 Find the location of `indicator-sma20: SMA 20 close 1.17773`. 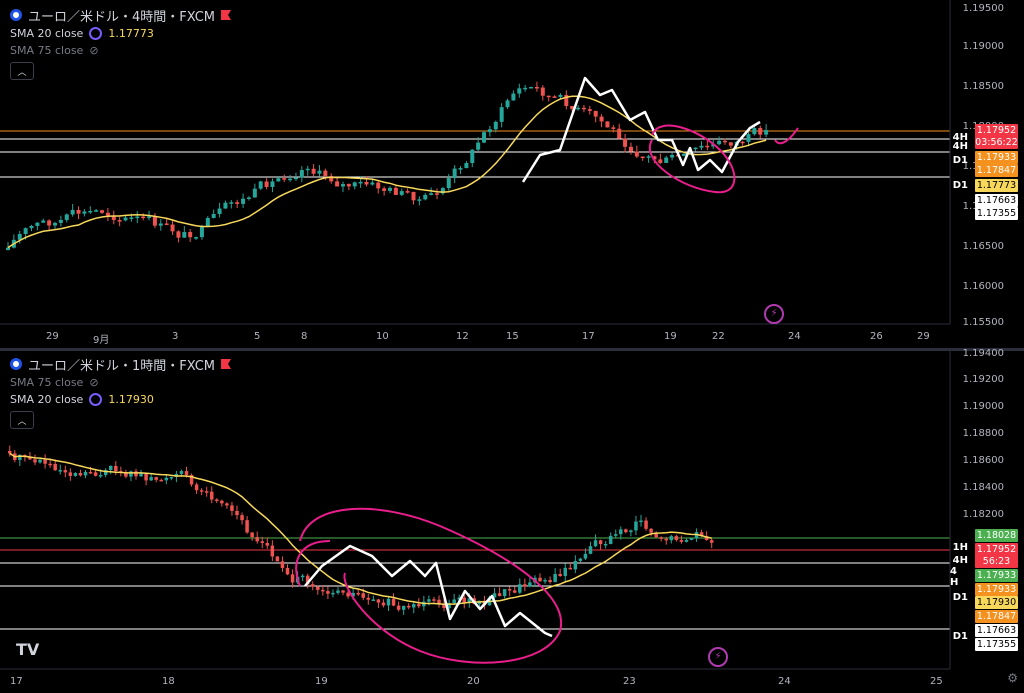

indicator-sma20: SMA 20 close 1.17773 is located at coordinates (120, 33).